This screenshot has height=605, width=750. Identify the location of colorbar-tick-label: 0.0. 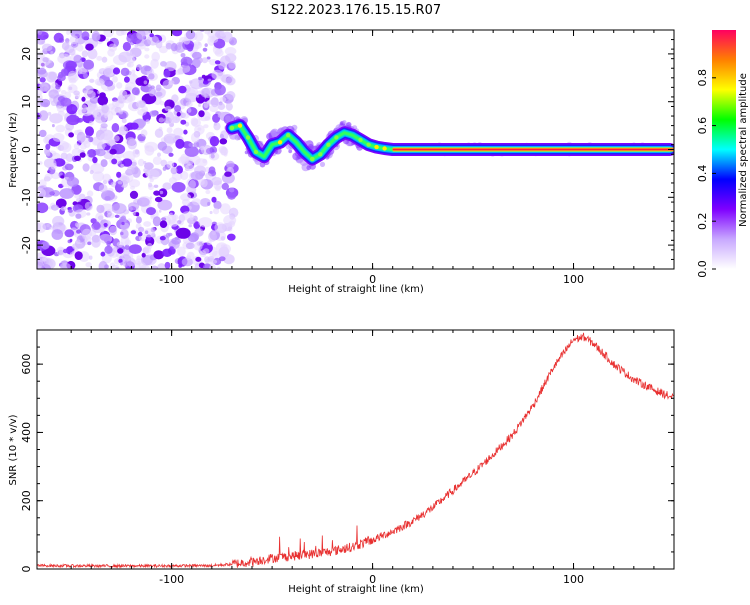
(702, 269).